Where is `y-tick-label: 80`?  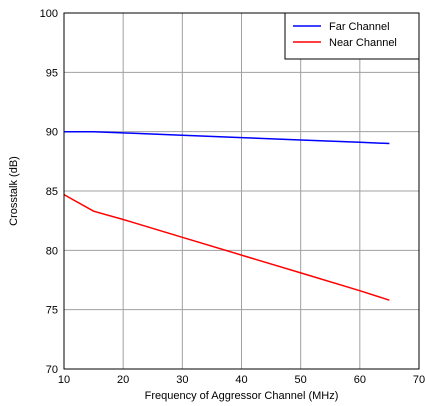
y-tick-label: 80 is located at coordinates (52, 251).